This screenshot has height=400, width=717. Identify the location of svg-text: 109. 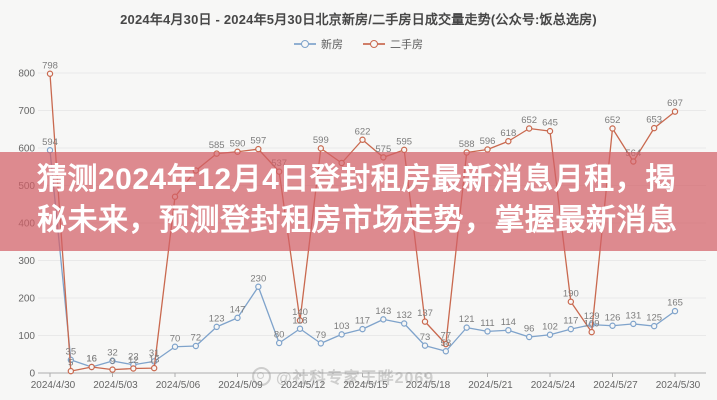
(592, 324).